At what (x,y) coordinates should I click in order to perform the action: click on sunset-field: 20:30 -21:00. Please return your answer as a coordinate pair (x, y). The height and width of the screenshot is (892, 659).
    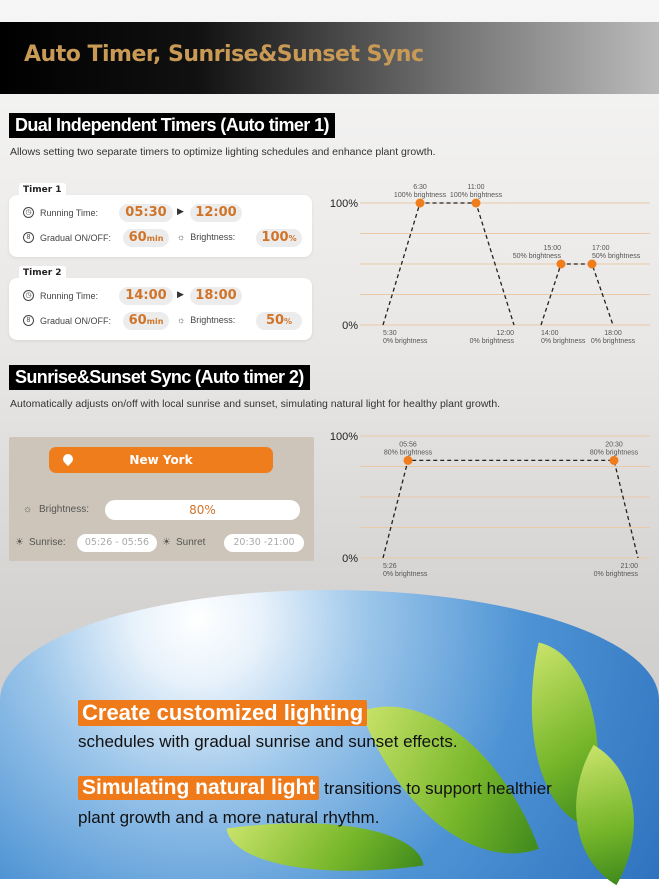
    Looking at the image, I should click on (264, 543).